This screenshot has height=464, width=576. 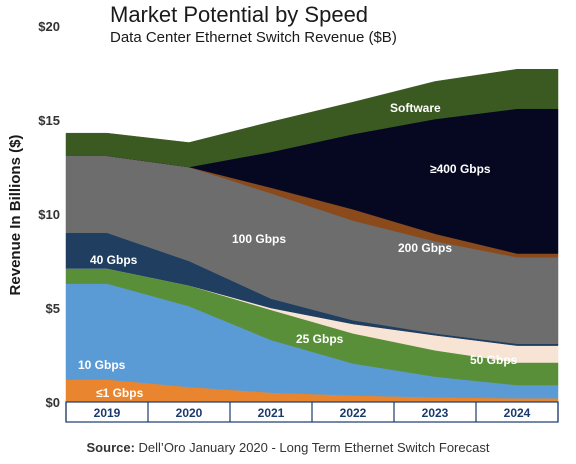 What do you see at coordinates (53, 402) in the screenshot?
I see `y-tick-label: $0` at bounding box center [53, 402].